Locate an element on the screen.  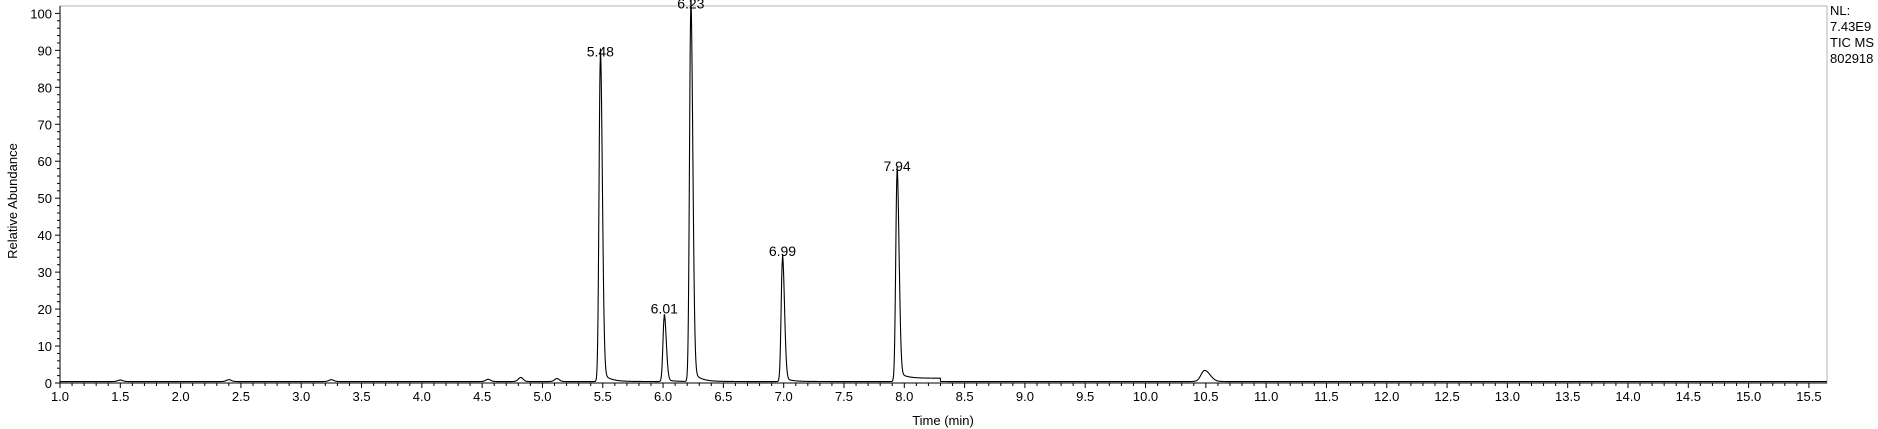
x-tick-label: 9.5 is located at coordinates (1085, 396).